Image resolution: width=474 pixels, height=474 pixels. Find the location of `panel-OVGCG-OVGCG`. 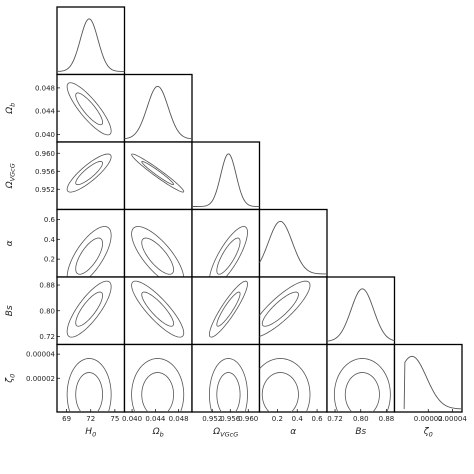

panel-OVGCG-OVGCG is located at coordinates (226, 176).